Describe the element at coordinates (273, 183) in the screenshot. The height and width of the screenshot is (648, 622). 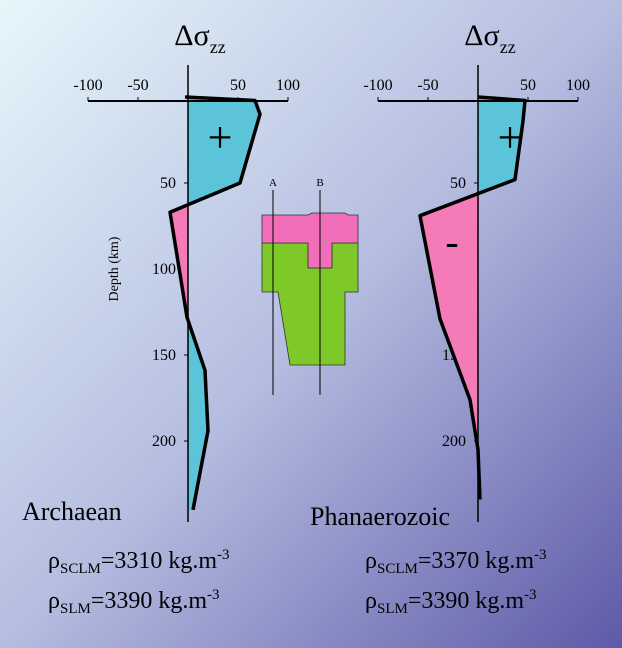
I see `inset-label: A` at that location.